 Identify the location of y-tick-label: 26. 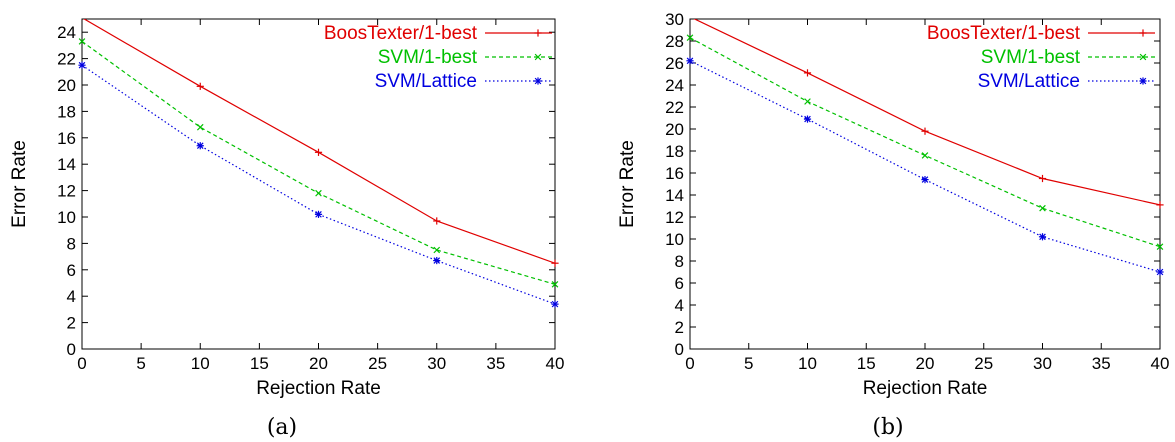
(674, 63).